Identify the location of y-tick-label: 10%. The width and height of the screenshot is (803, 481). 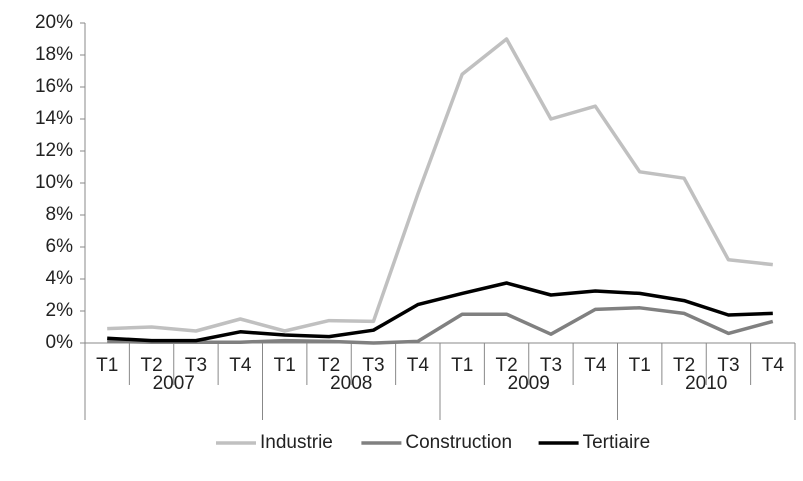
(54, 182).